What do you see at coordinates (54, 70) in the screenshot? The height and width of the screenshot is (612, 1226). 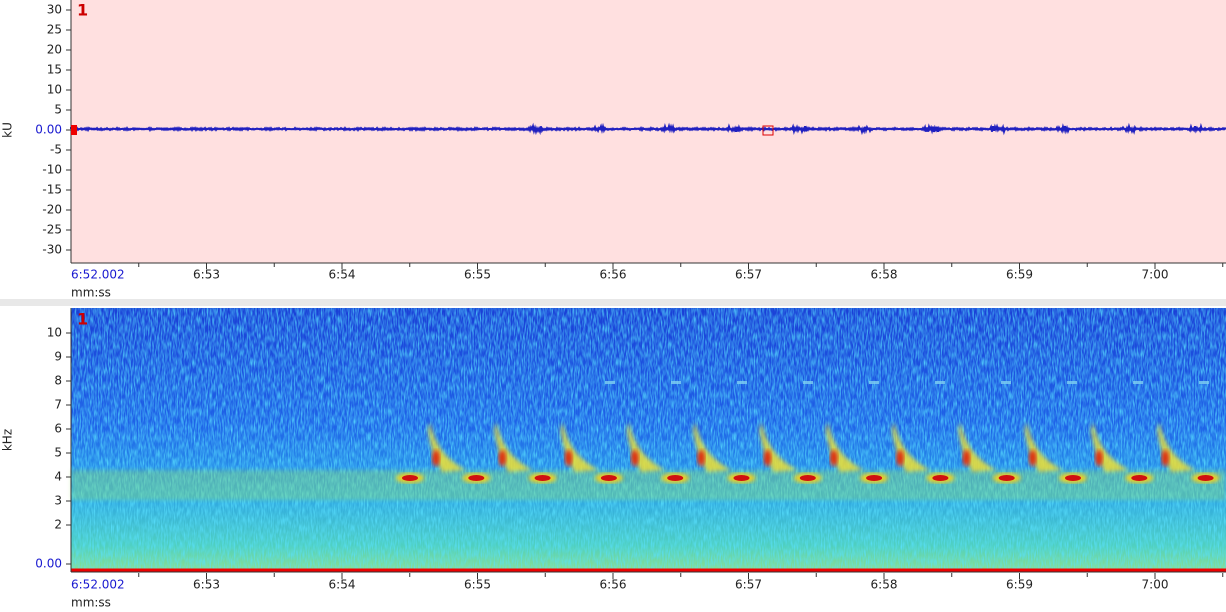 I see `y-tick-label: 15` at bounding box center [54, 70].